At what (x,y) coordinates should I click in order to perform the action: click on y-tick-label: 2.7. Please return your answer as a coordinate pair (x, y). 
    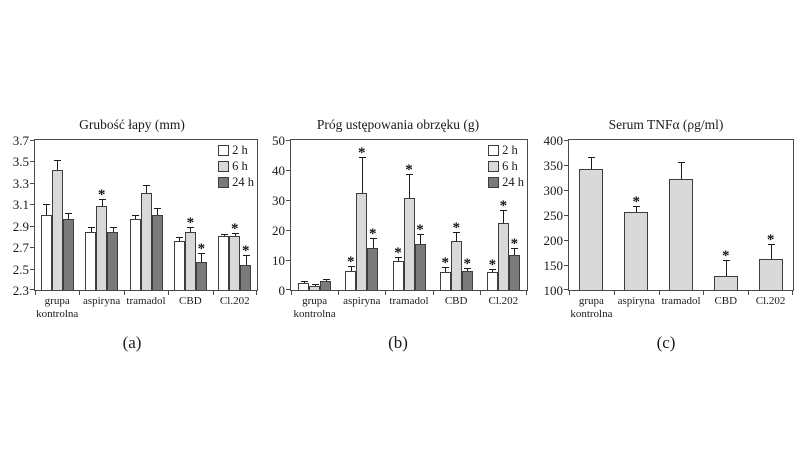
    Looking at the image, I should click on (20, 248).